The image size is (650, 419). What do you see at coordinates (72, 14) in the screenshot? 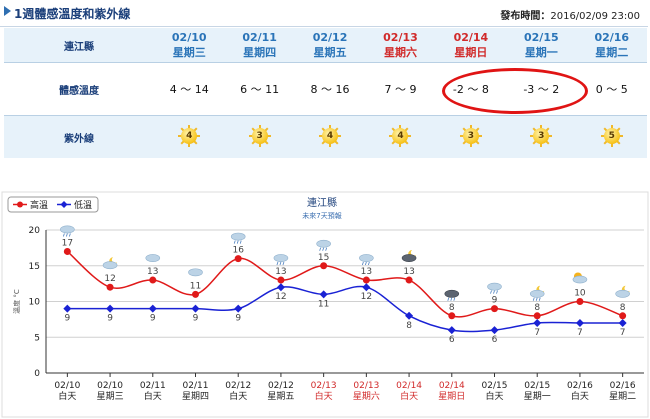
I see `section-title: 1週體感溫度和紫外線` at bounding box center [72, 14].